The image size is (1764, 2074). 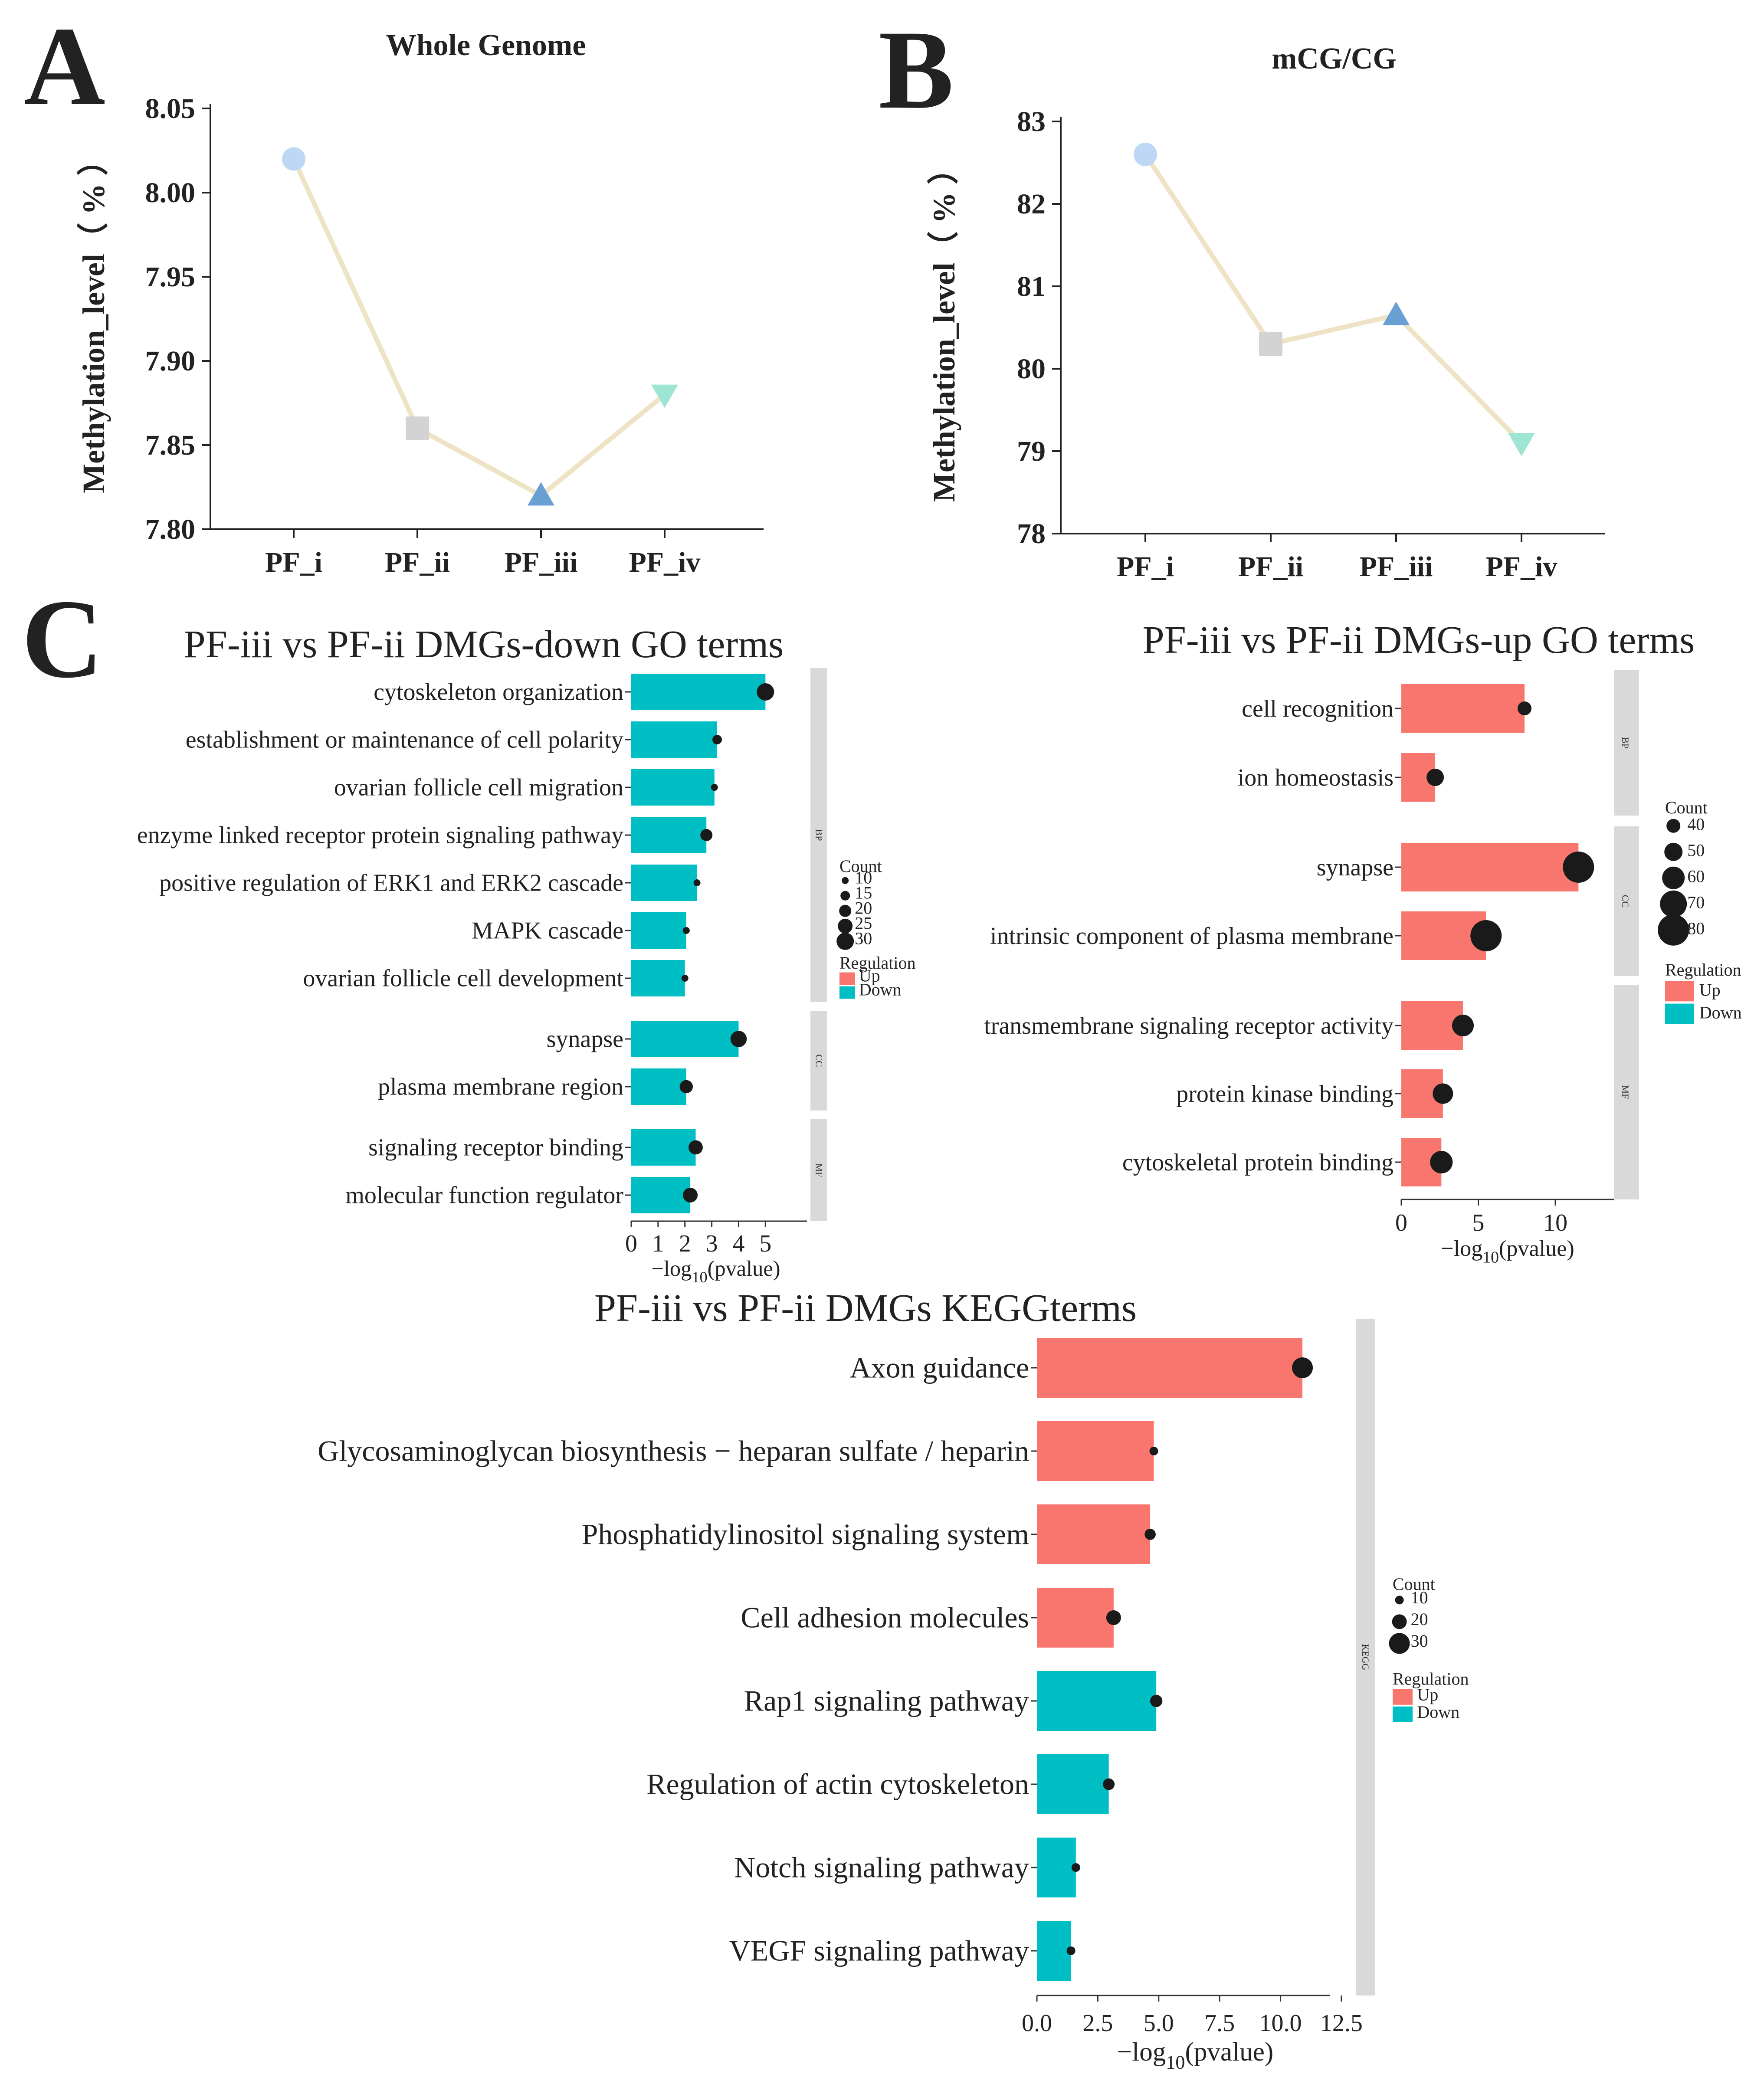 What do you see at coordinates (881, 1867) in the screenshot?
I see `term-label: Notch signaling pathway` at bounding box center [881, 1867].